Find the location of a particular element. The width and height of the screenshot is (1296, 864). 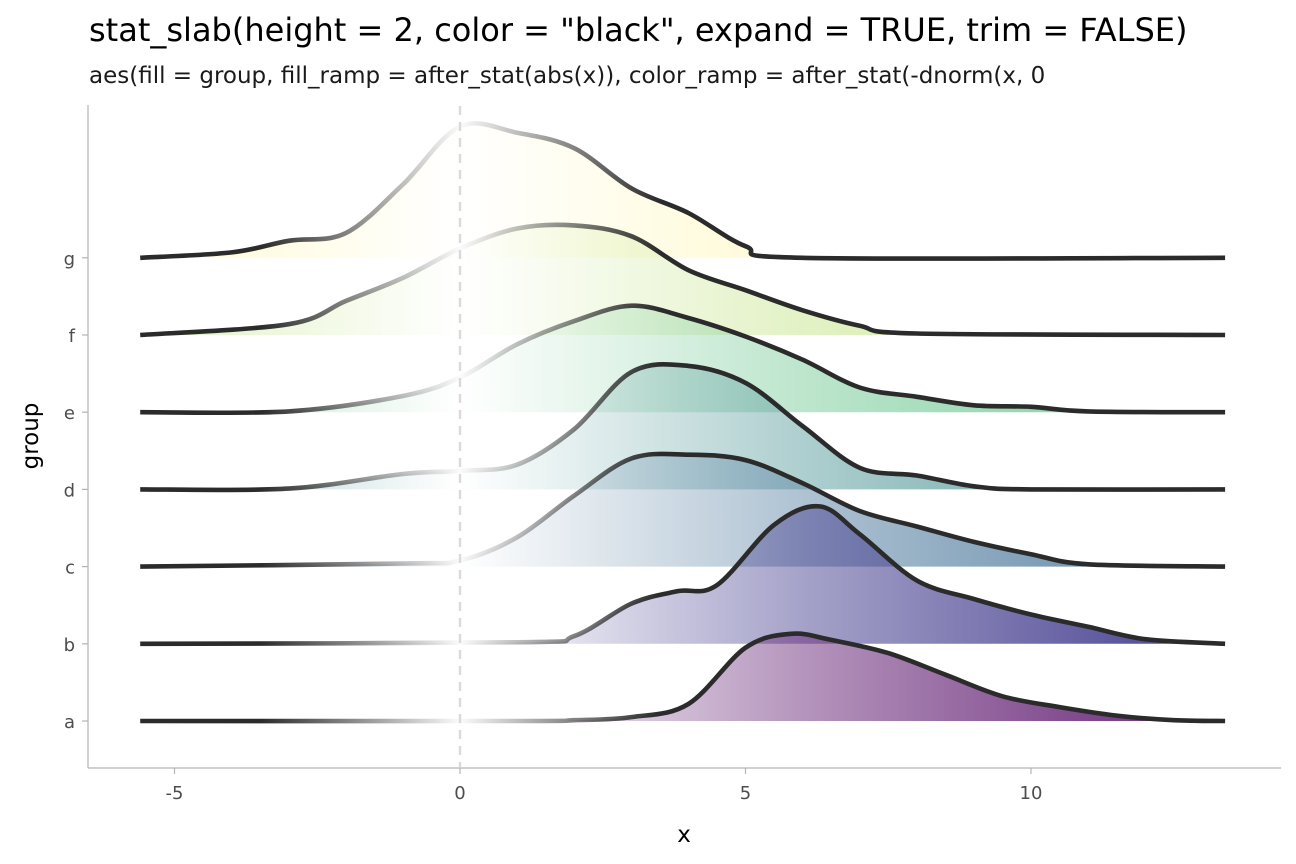

slab-outline-c is located at coordinates (683, 510).